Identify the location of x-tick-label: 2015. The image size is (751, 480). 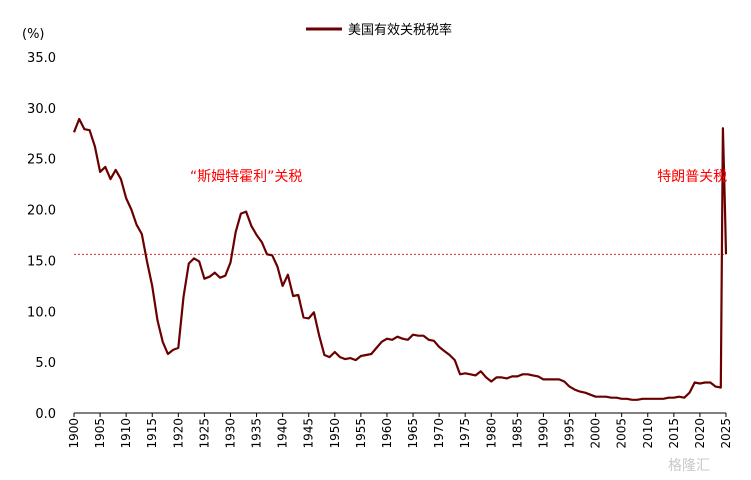
(674, 433).